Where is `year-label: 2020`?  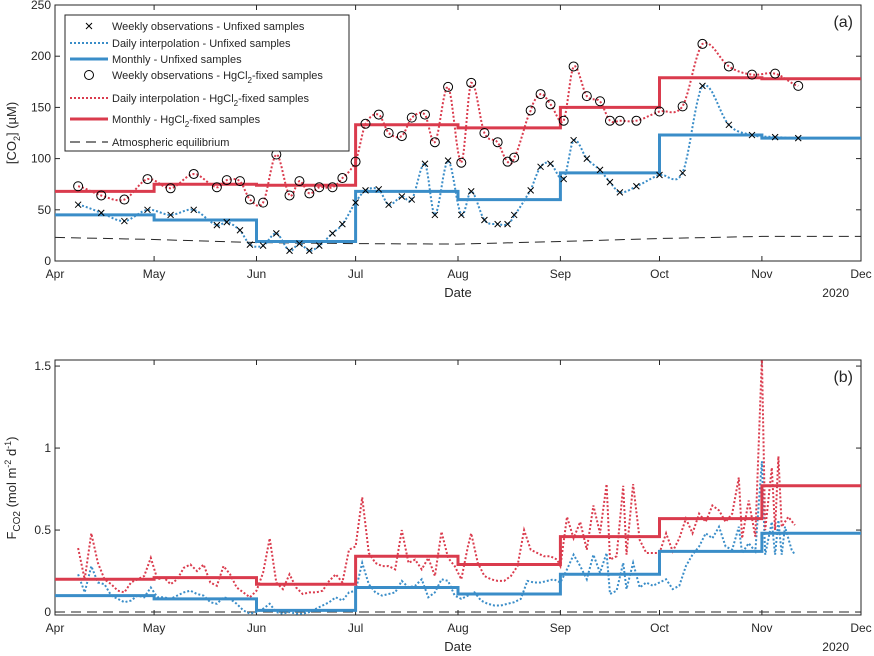 year-label: 2020 is located at coordinates (835, 647).